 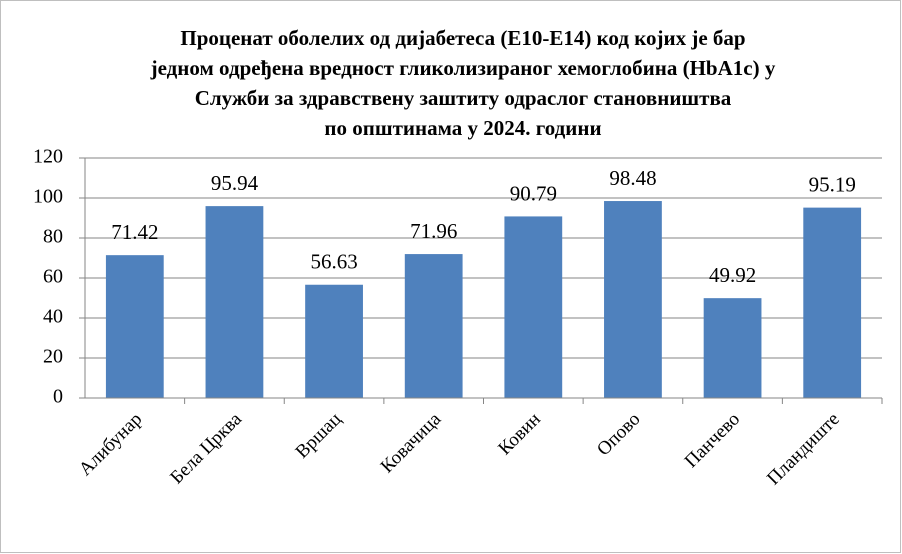 I want to click on chart-title: по општинама у 2024. години, so click(x=462, y=128).